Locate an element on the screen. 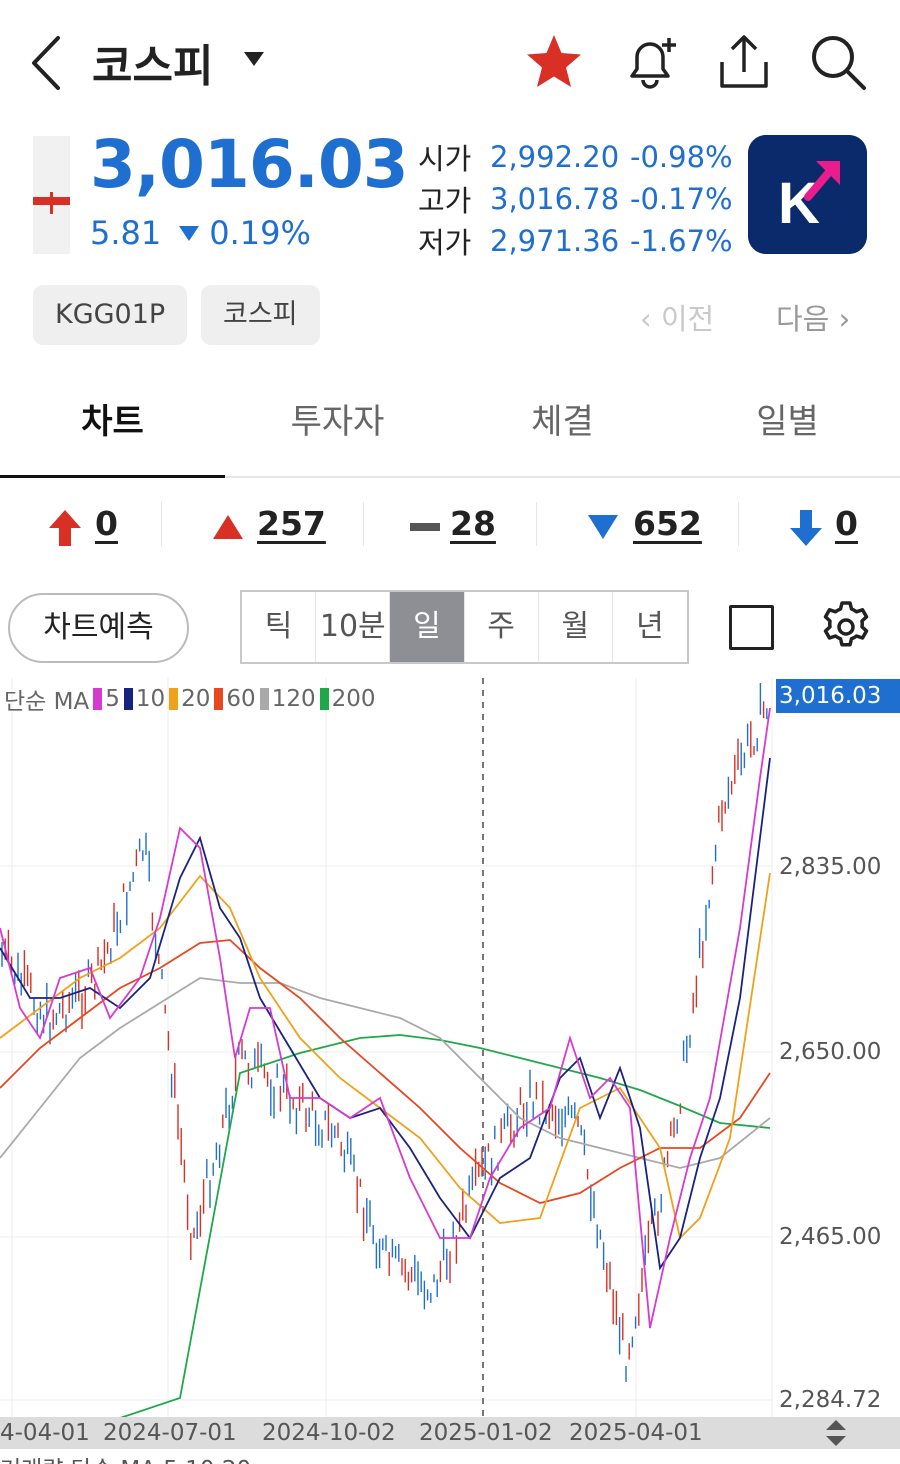  low-percent: -1.67% is located at coordinates (681, 241).